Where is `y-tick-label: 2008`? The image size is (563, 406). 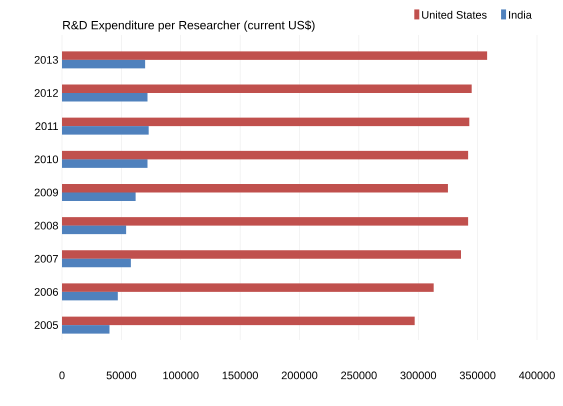
y-tick-label: 2008 is located at coordinates (46, 226).